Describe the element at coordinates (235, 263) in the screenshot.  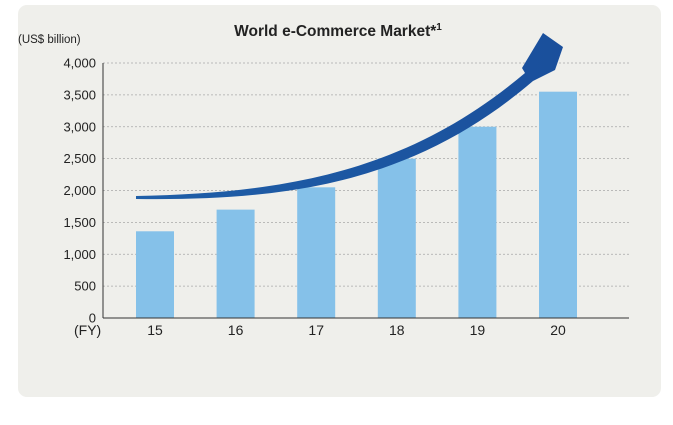
I see `bar-fy16` at that location.